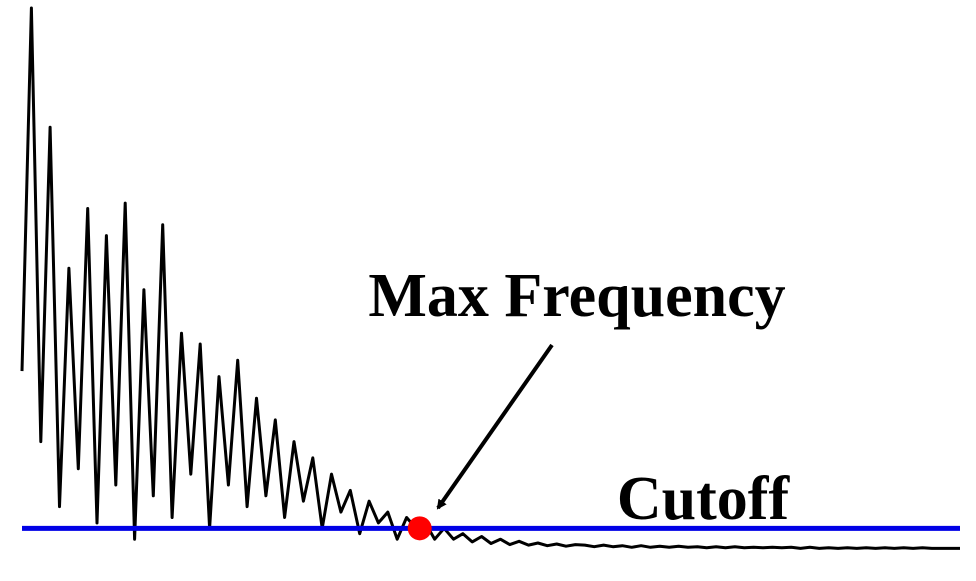  I want to click on arrow, so click(495, 426).